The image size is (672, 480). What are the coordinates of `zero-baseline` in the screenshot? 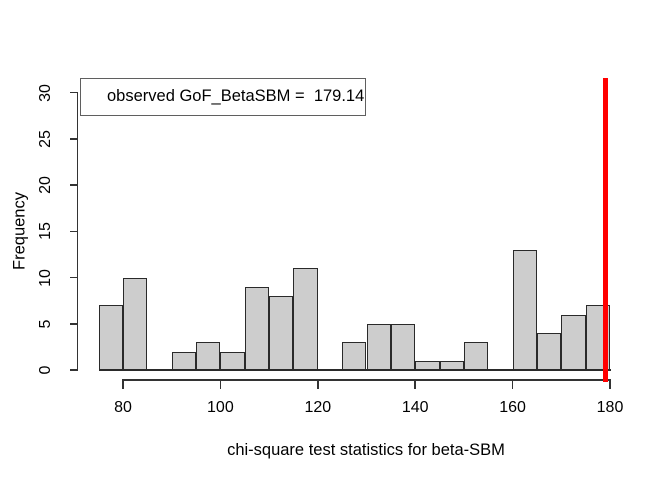 It's located at (355, 370).